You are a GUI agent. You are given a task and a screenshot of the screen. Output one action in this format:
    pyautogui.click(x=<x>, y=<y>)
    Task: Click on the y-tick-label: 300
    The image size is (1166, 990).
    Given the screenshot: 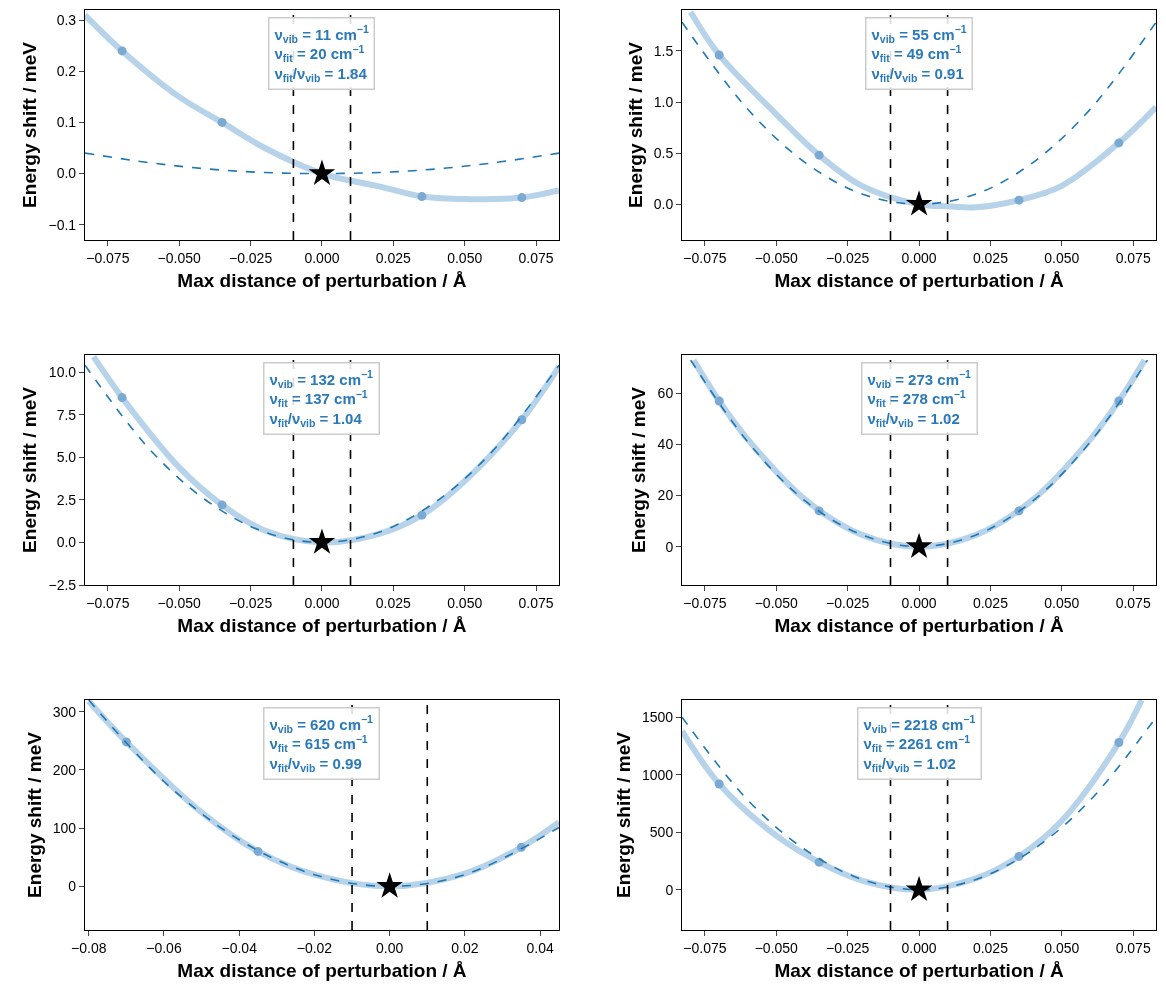 What is the action you would take?
    pyautogui.click(x=64, y=711)
    